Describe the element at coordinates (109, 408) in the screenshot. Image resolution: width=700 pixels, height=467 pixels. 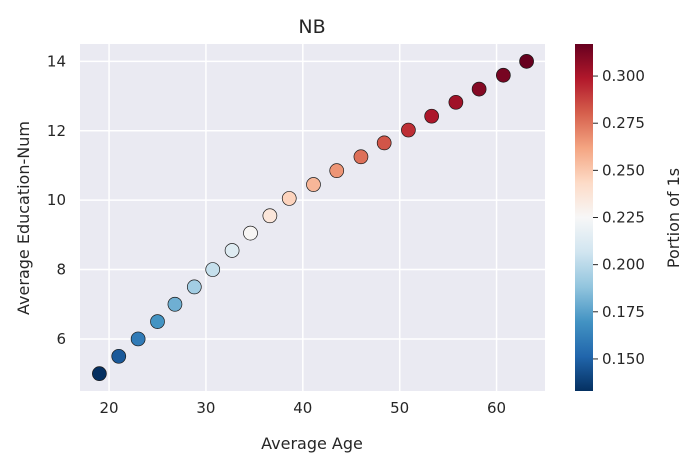
I see `x-tick-label: 20` at that location.